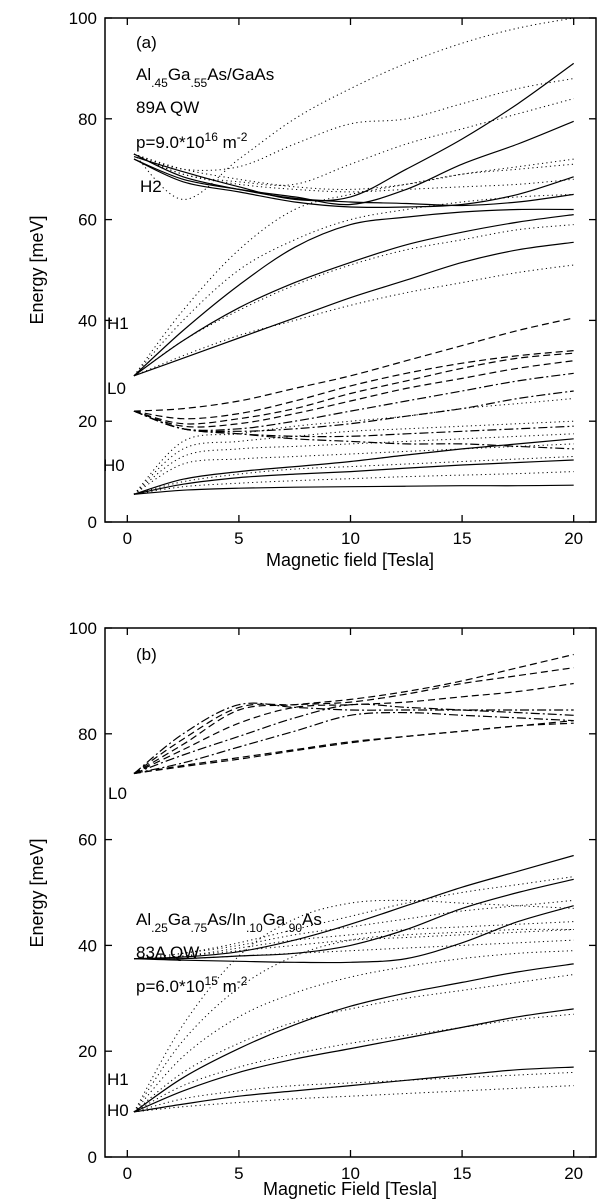 This screenshot has height=1202, width=603. I want to click on level-label-h1-a: H1, so click(118, 323).